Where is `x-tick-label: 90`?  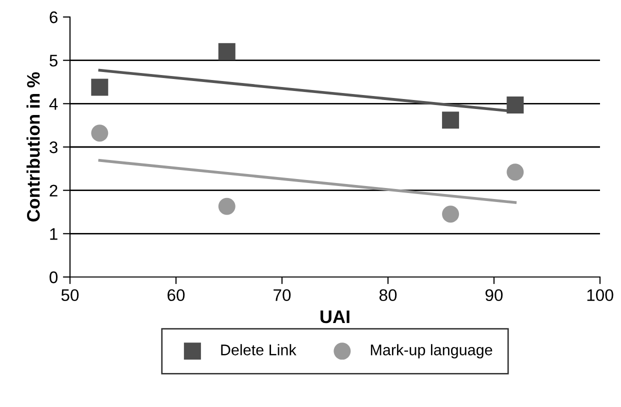 x-tick-label: 90 is located at coordinates (494, 295).